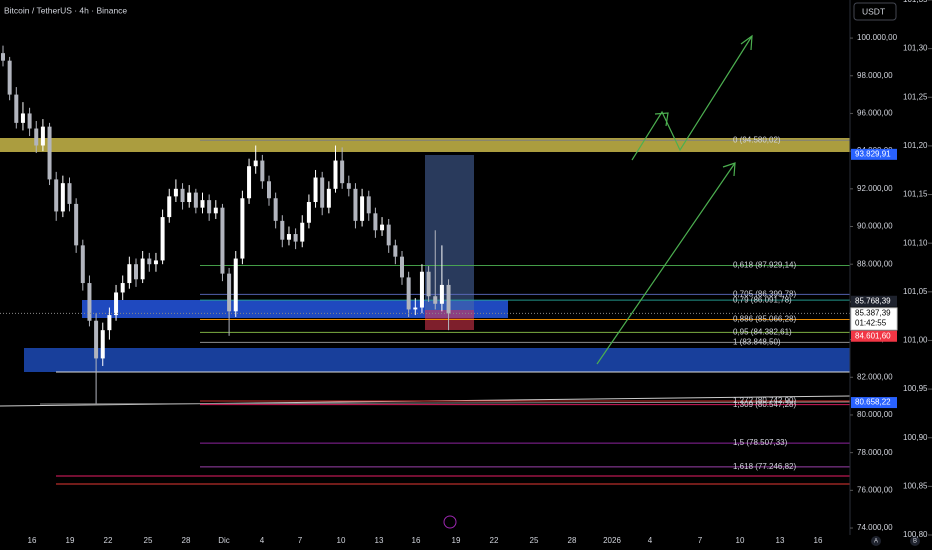  Describe the element at coordinates (875, 263) in the screenshot. I see `y-tick-label: 88.000,00` at that location.